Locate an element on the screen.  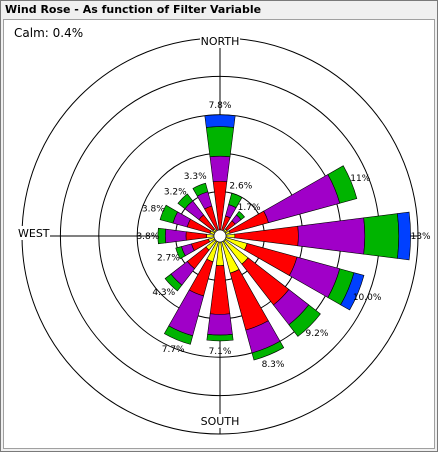
sector-total-label: 7.7% is located at coordinates (173, 350).